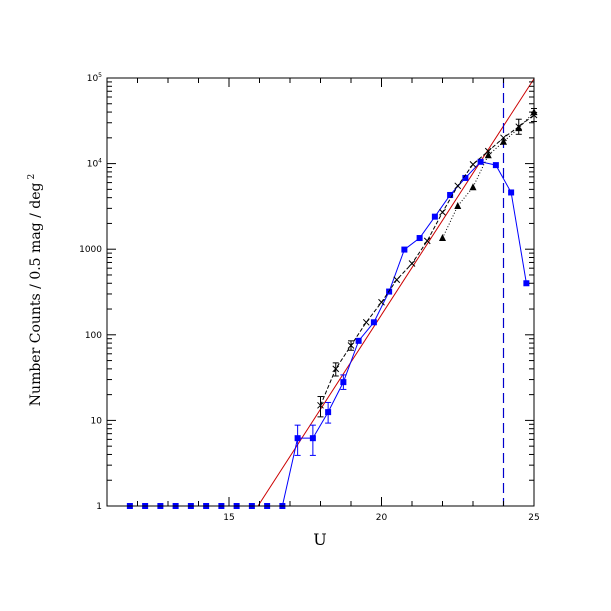  I want to click on y-tick-label: 1000, so click(90, 250).